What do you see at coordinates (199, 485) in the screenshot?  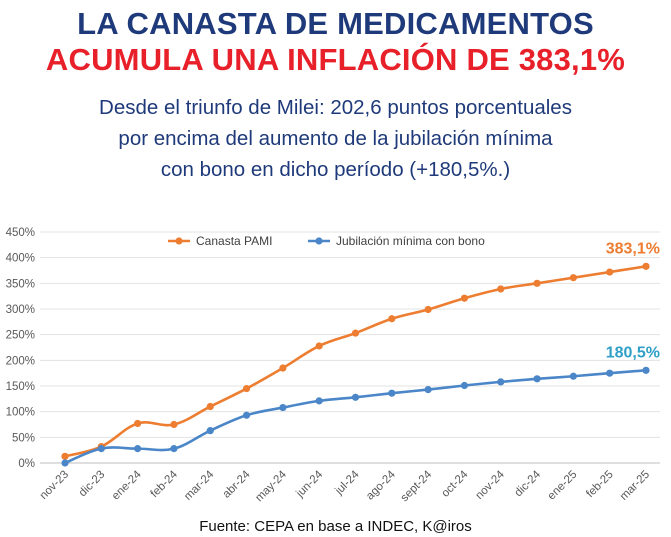 I see `x-tick-label: mar-24` at bounding box center [199, 485].